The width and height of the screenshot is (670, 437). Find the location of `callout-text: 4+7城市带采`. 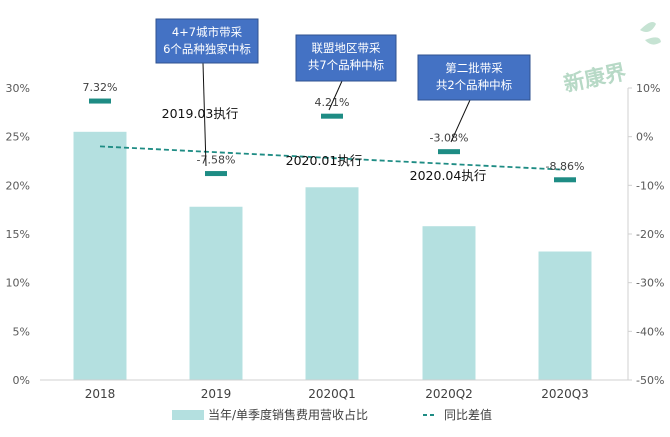

callout-text: 4+7城市带采 is located at coordinates (207, 32).